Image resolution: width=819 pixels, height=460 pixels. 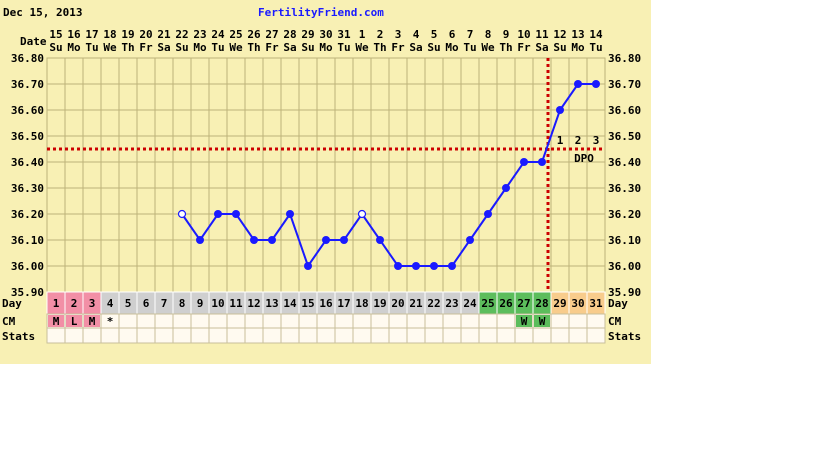 I want to click on day-row-label-left: Day, so click(x=12, y=303).